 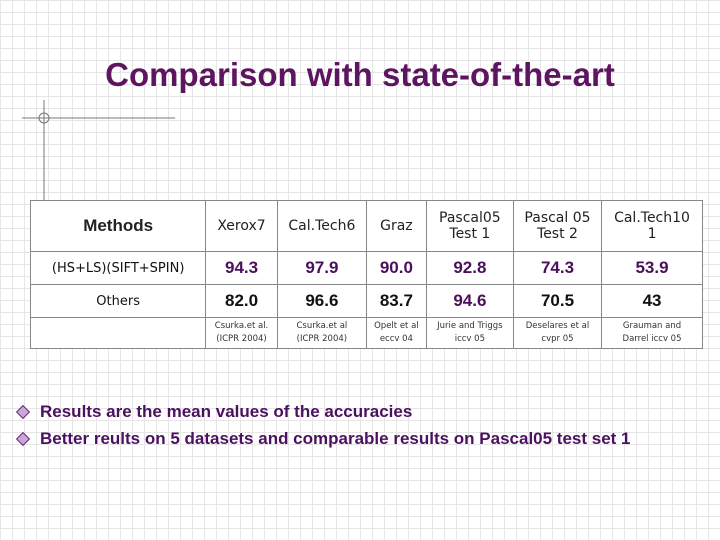 I want to click on cell-text: Deselares et al, so click(x=557, y=326).